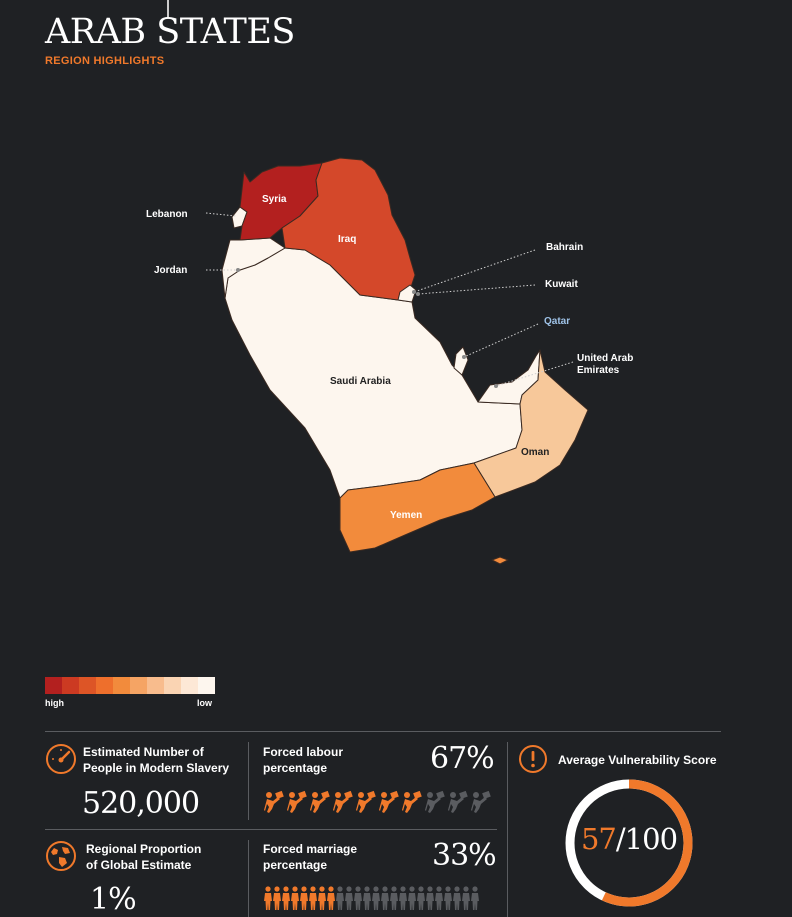 The width and height of the screenshot is (792, 917). I want to click on vulnerability-gauge-arc, so click(629, 843).